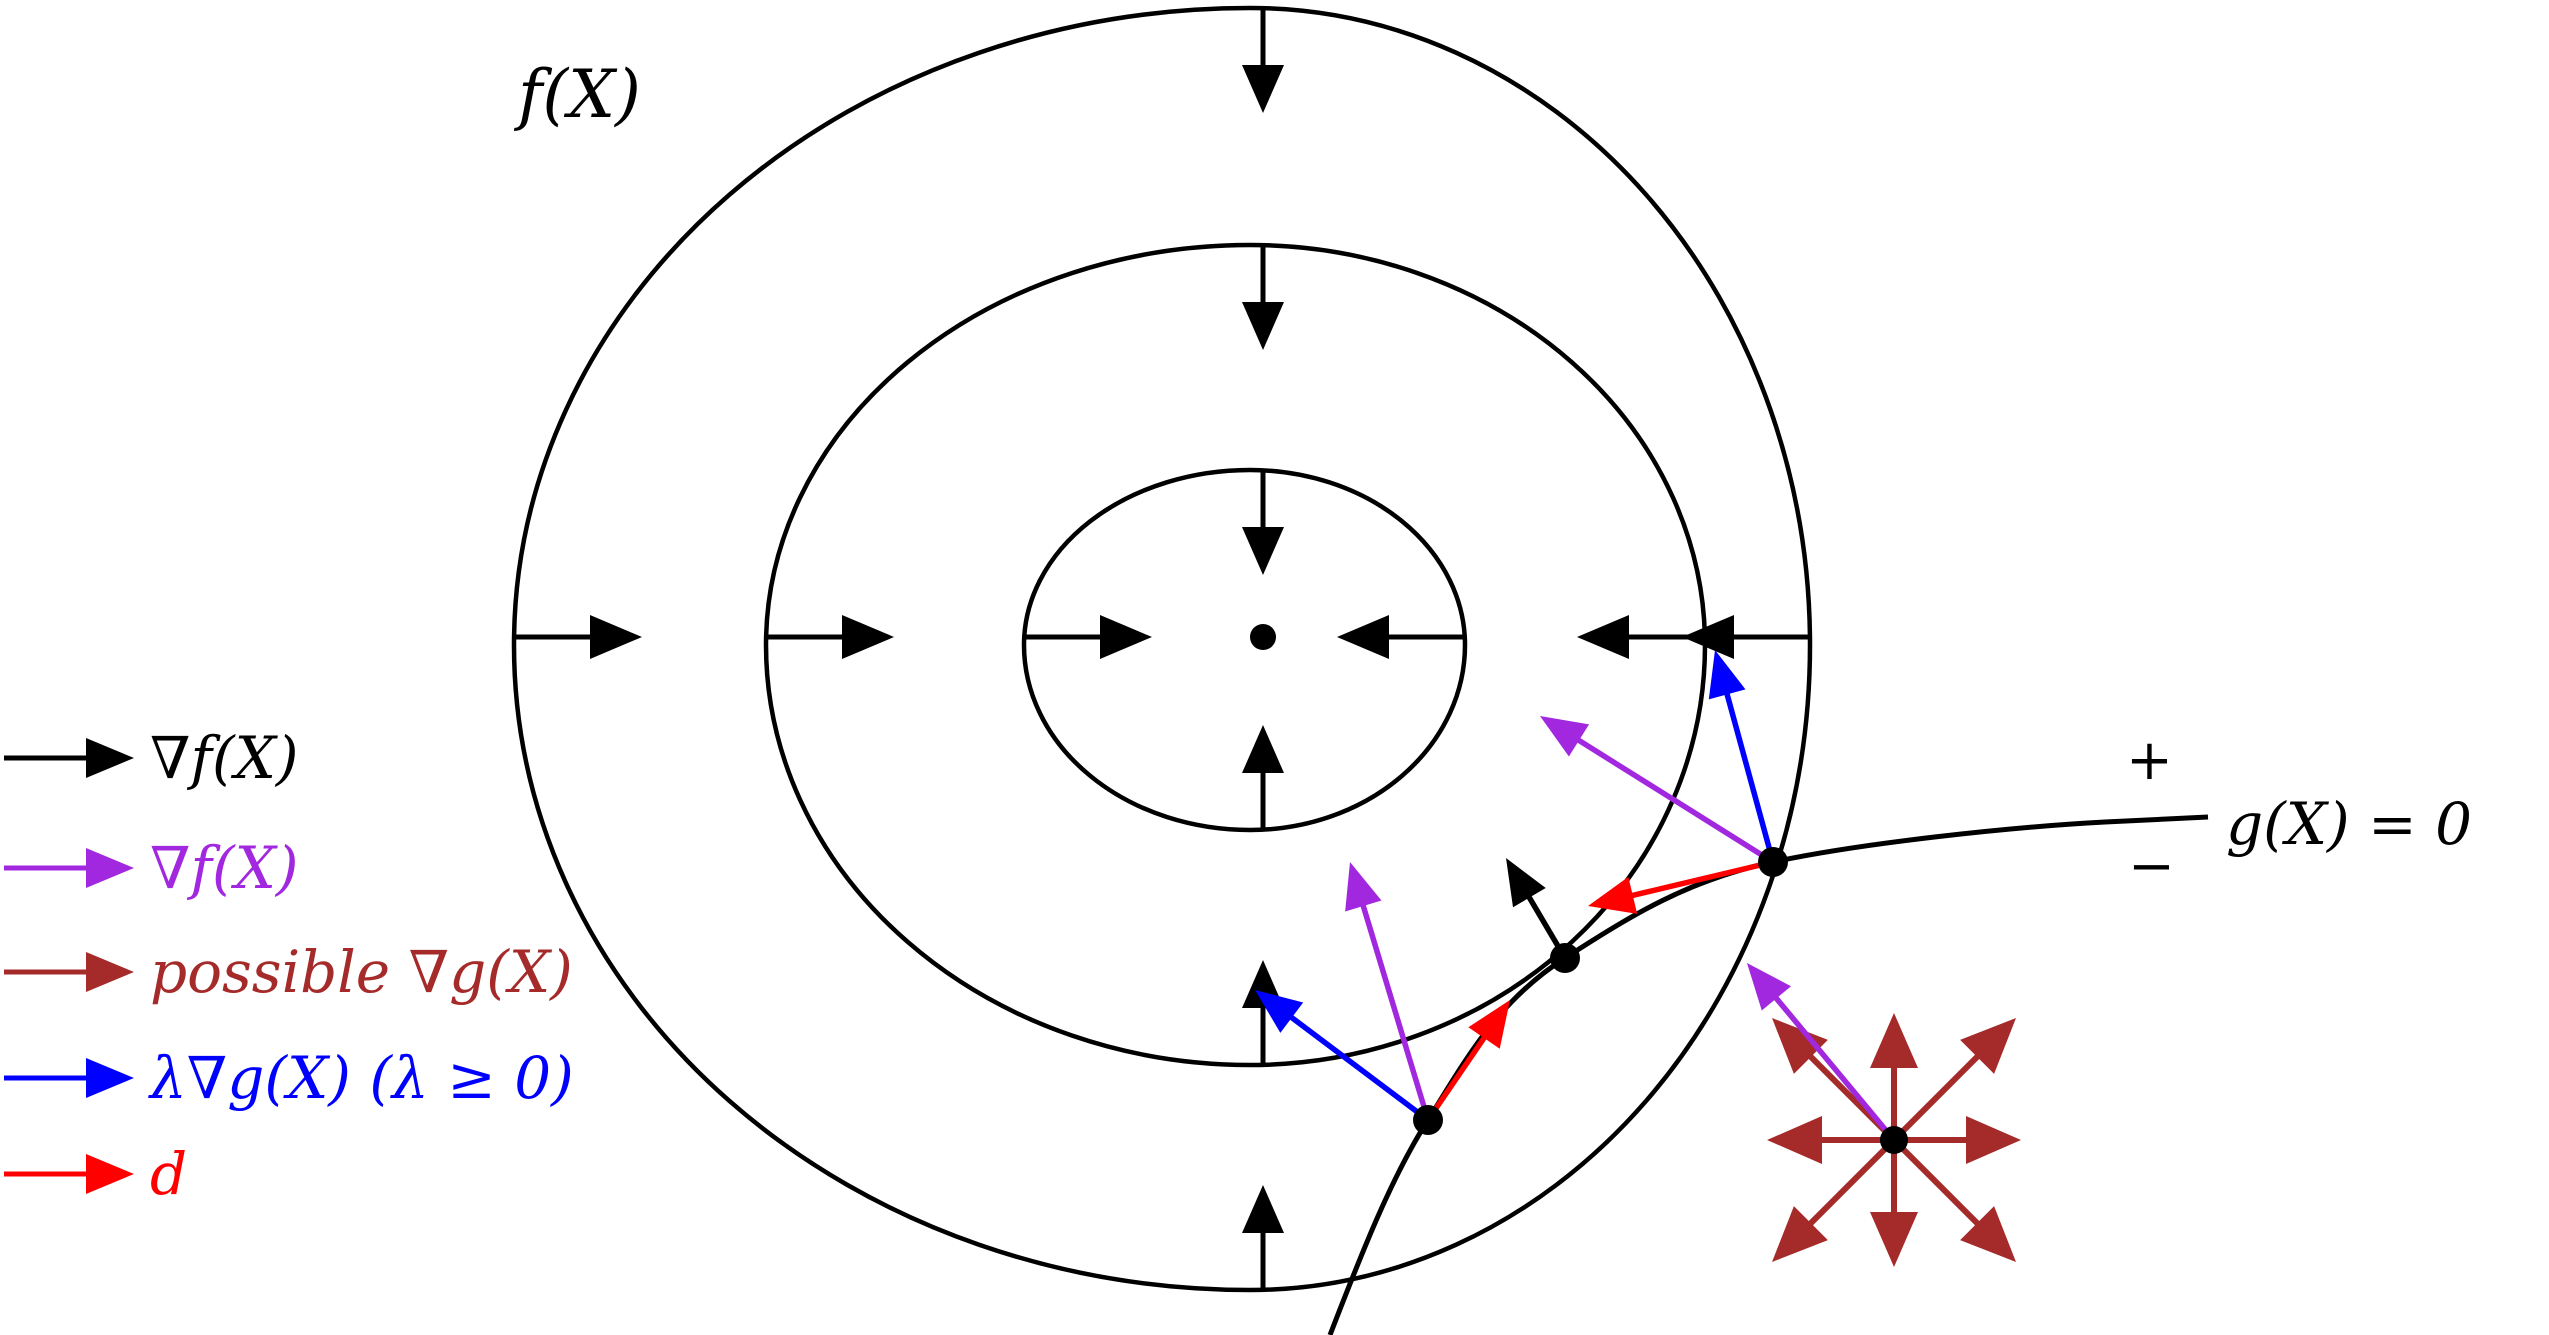  Describe the element at coordinates (361, 972) in the screenshot. I see `legend-item-label: possible ∇g(X)` at that location.